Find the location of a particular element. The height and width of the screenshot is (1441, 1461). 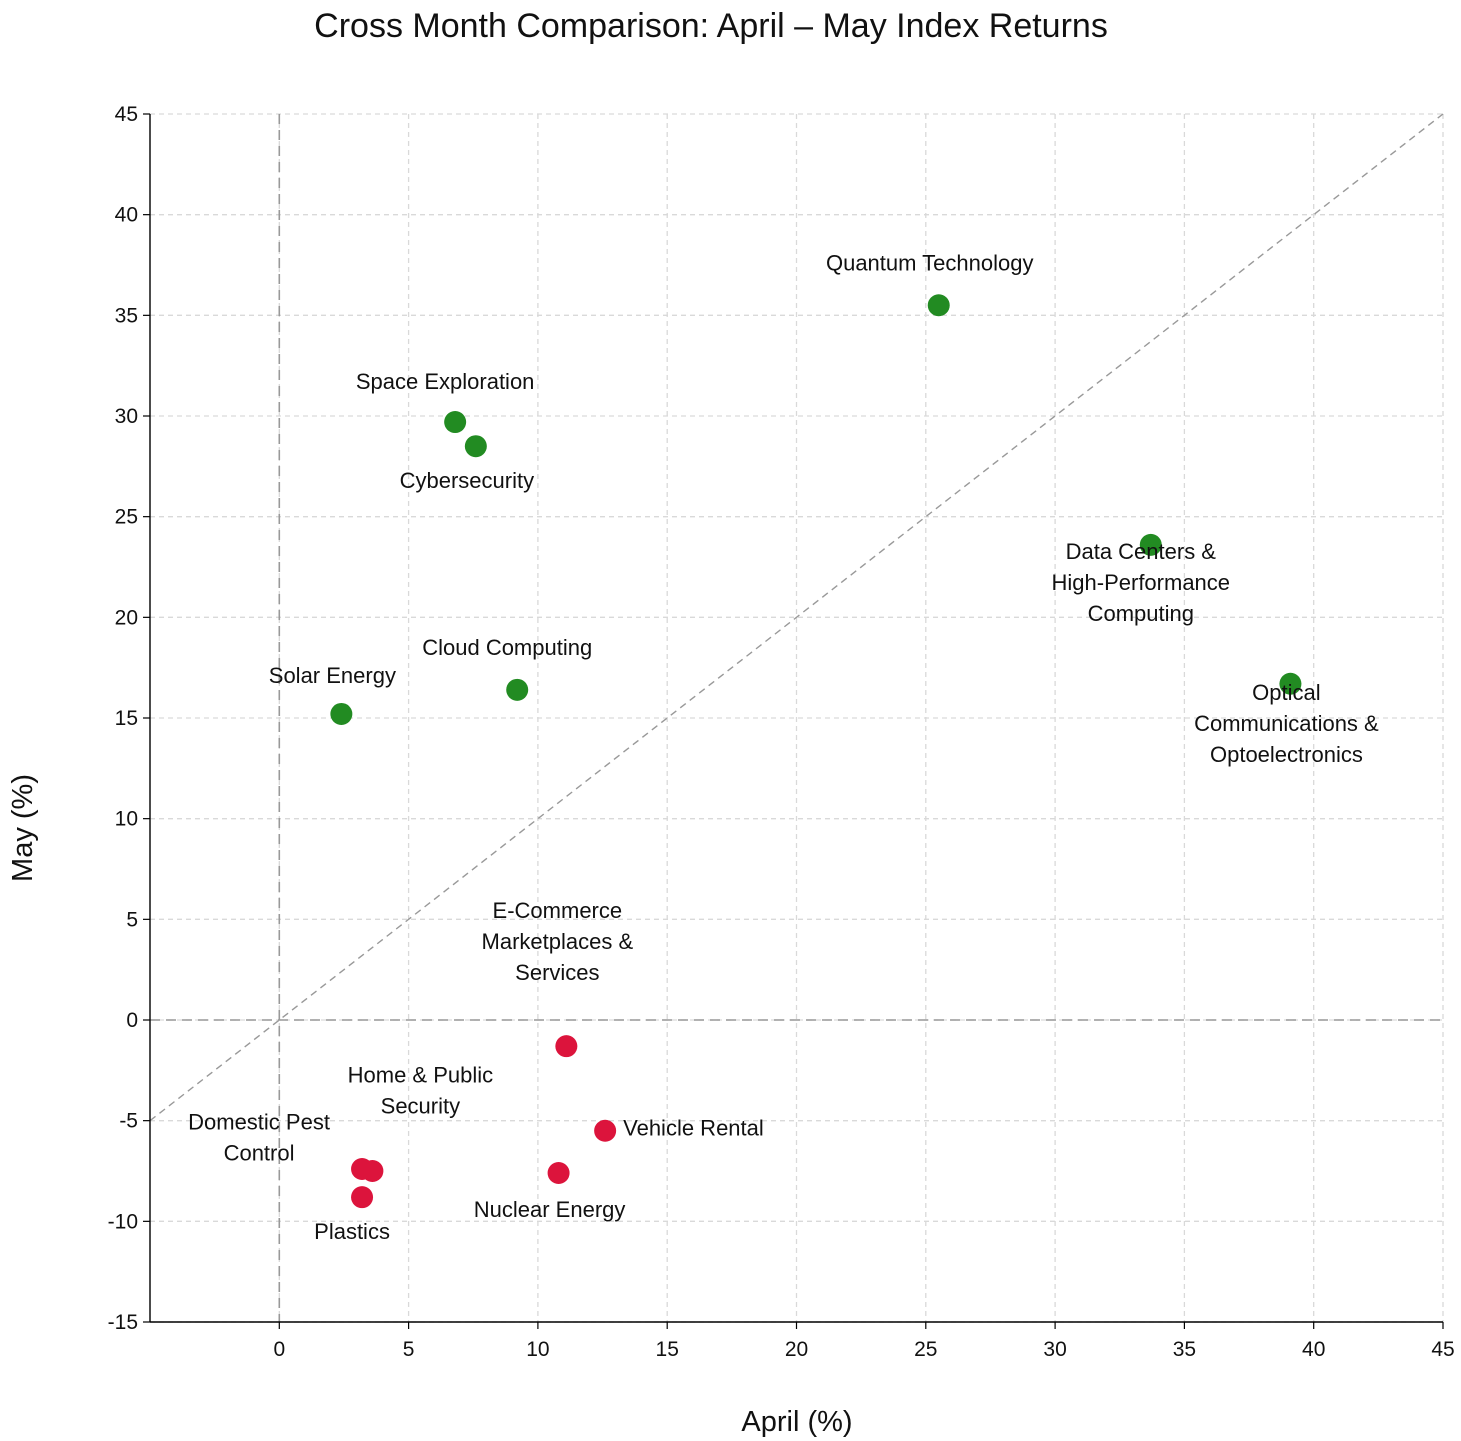

point-label-line: Plastics is located at coordinates (352, 1231).